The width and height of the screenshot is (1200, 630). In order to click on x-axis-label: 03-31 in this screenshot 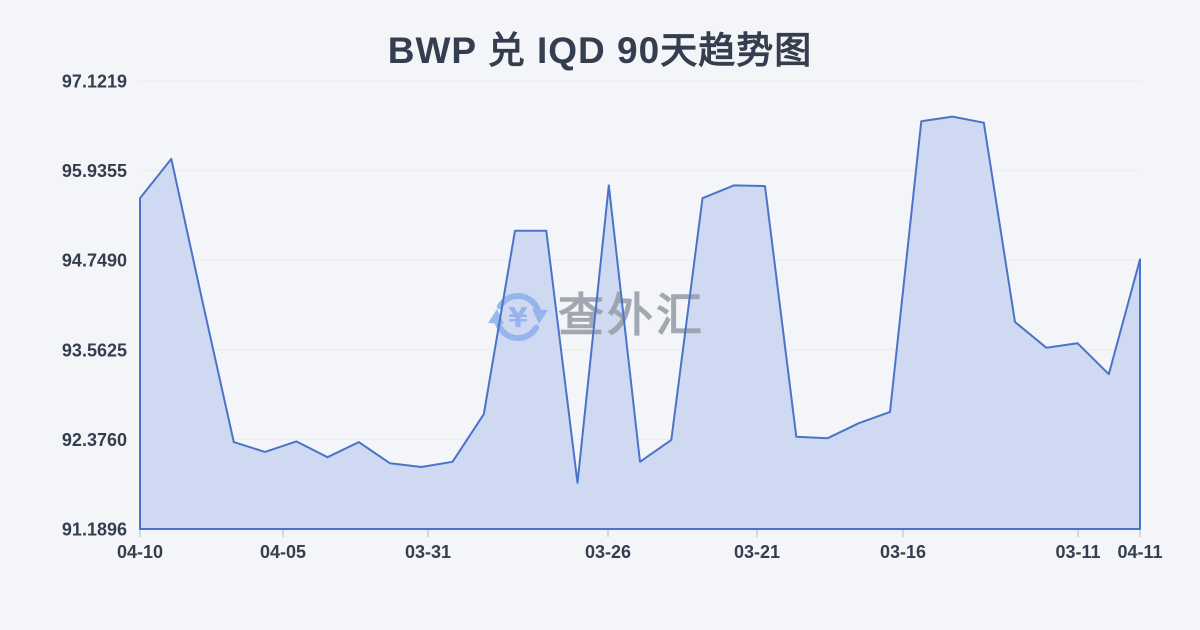, I will do `click(428, 552)`.